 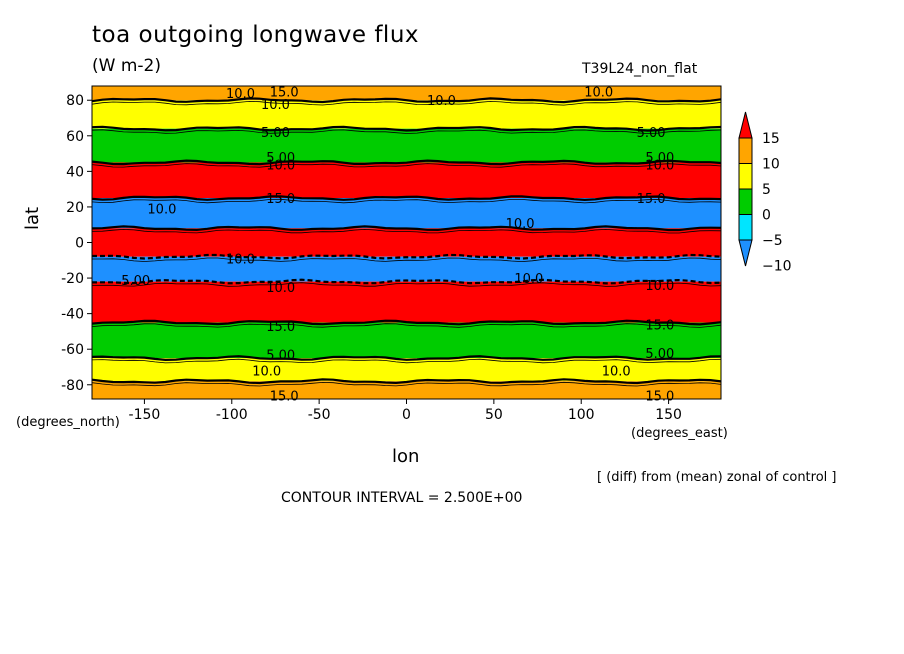 I want to click on colorbar-arrow-bottom, so click(x=745, y=253).